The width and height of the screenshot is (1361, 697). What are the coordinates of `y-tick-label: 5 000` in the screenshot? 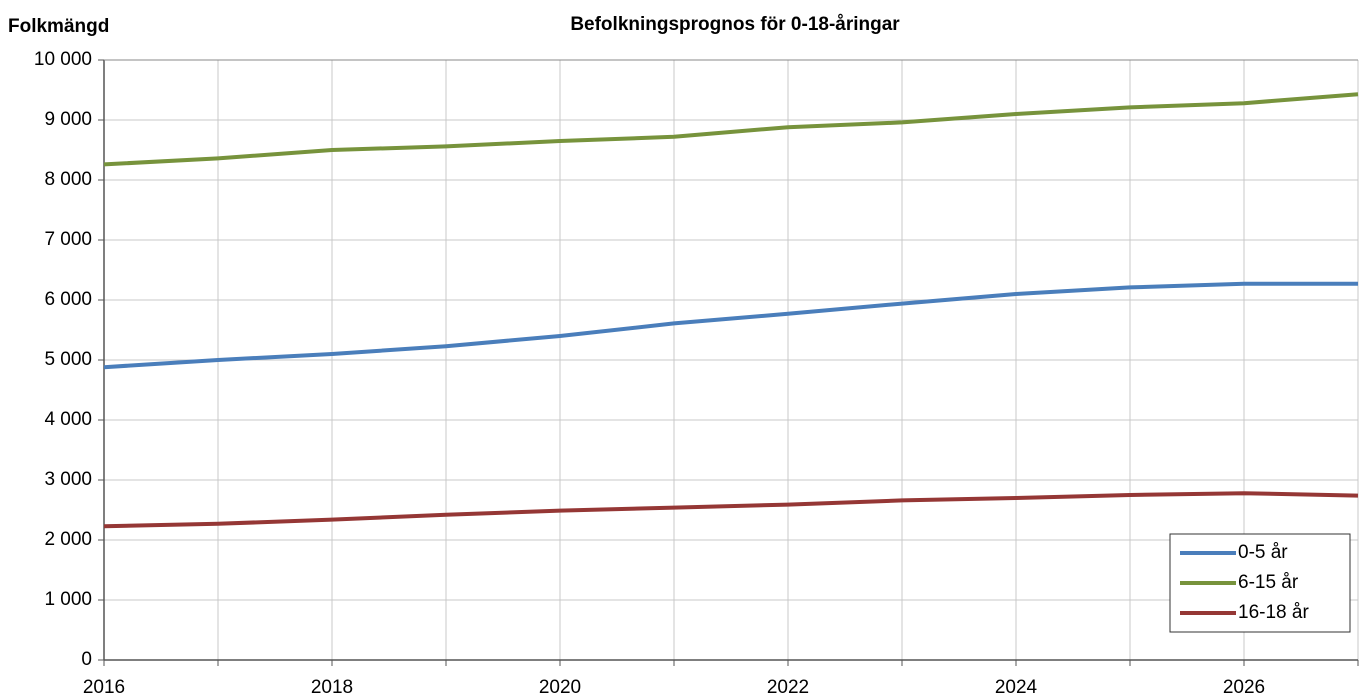 It's located at (68, 359).